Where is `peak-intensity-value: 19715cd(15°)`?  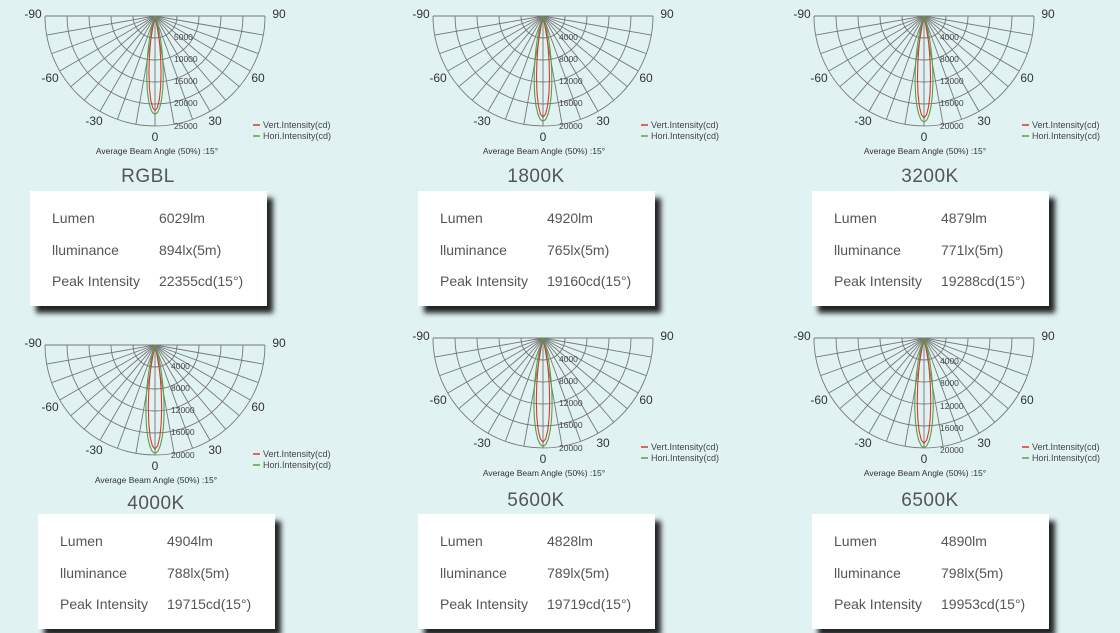
peak-intensity-value: 19715cd(15°) is located at coordinates (209, 604).